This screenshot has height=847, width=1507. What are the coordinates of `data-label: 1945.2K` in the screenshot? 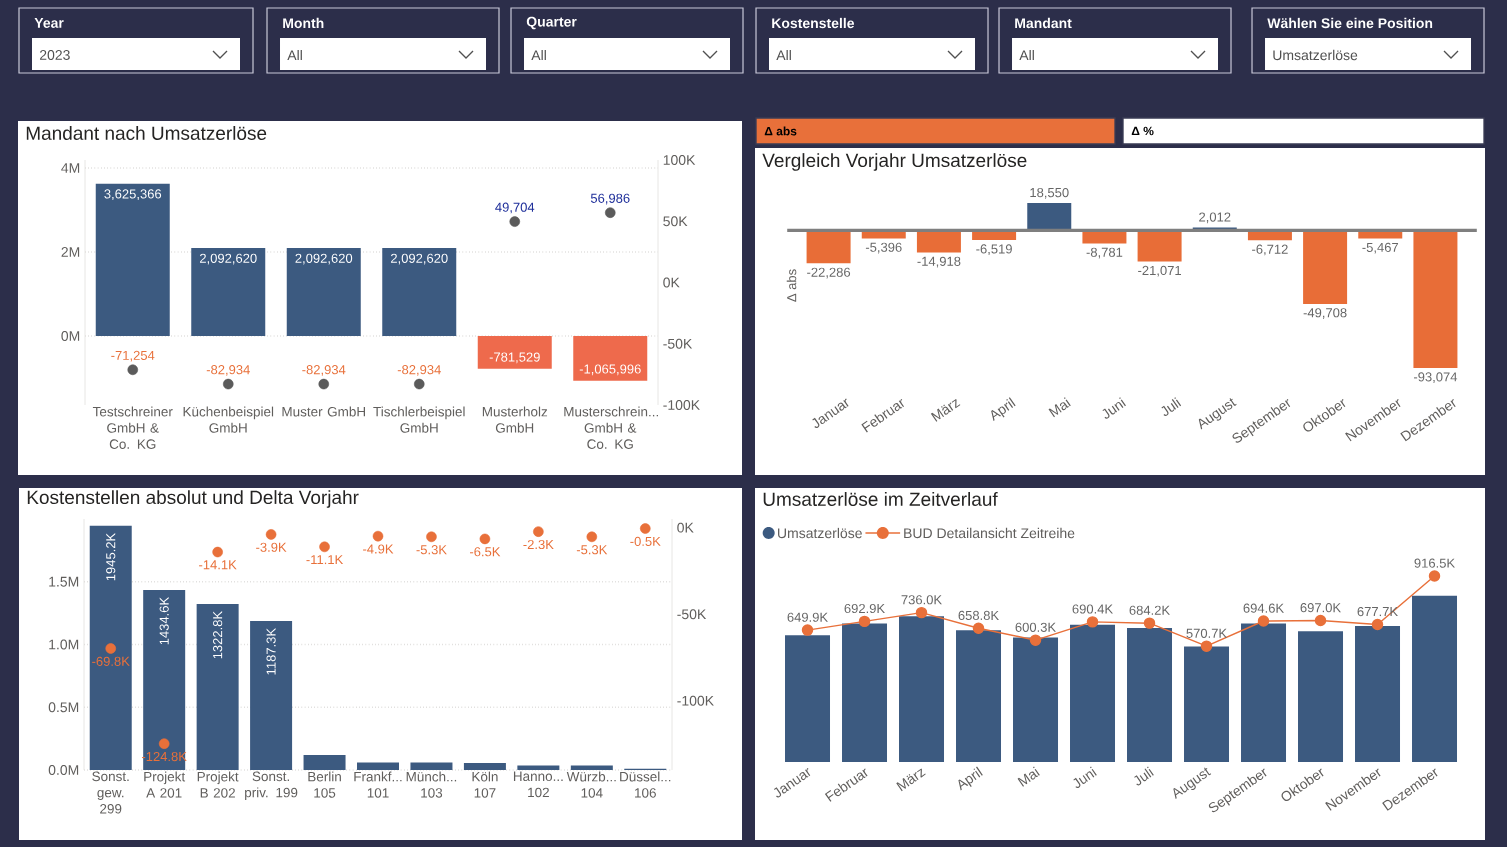 It's located at (111, 556).